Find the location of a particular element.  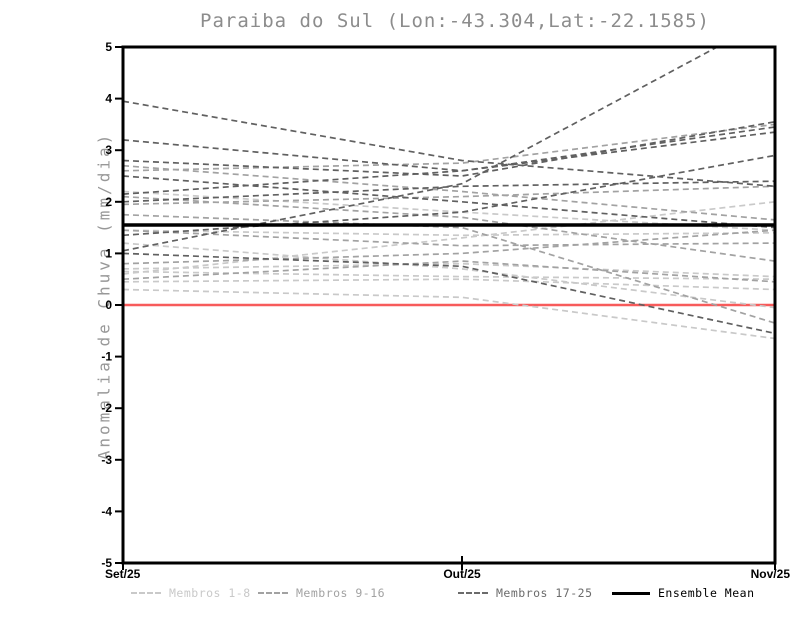

y-tick-label: 1 is located at coordinates (108, 253).